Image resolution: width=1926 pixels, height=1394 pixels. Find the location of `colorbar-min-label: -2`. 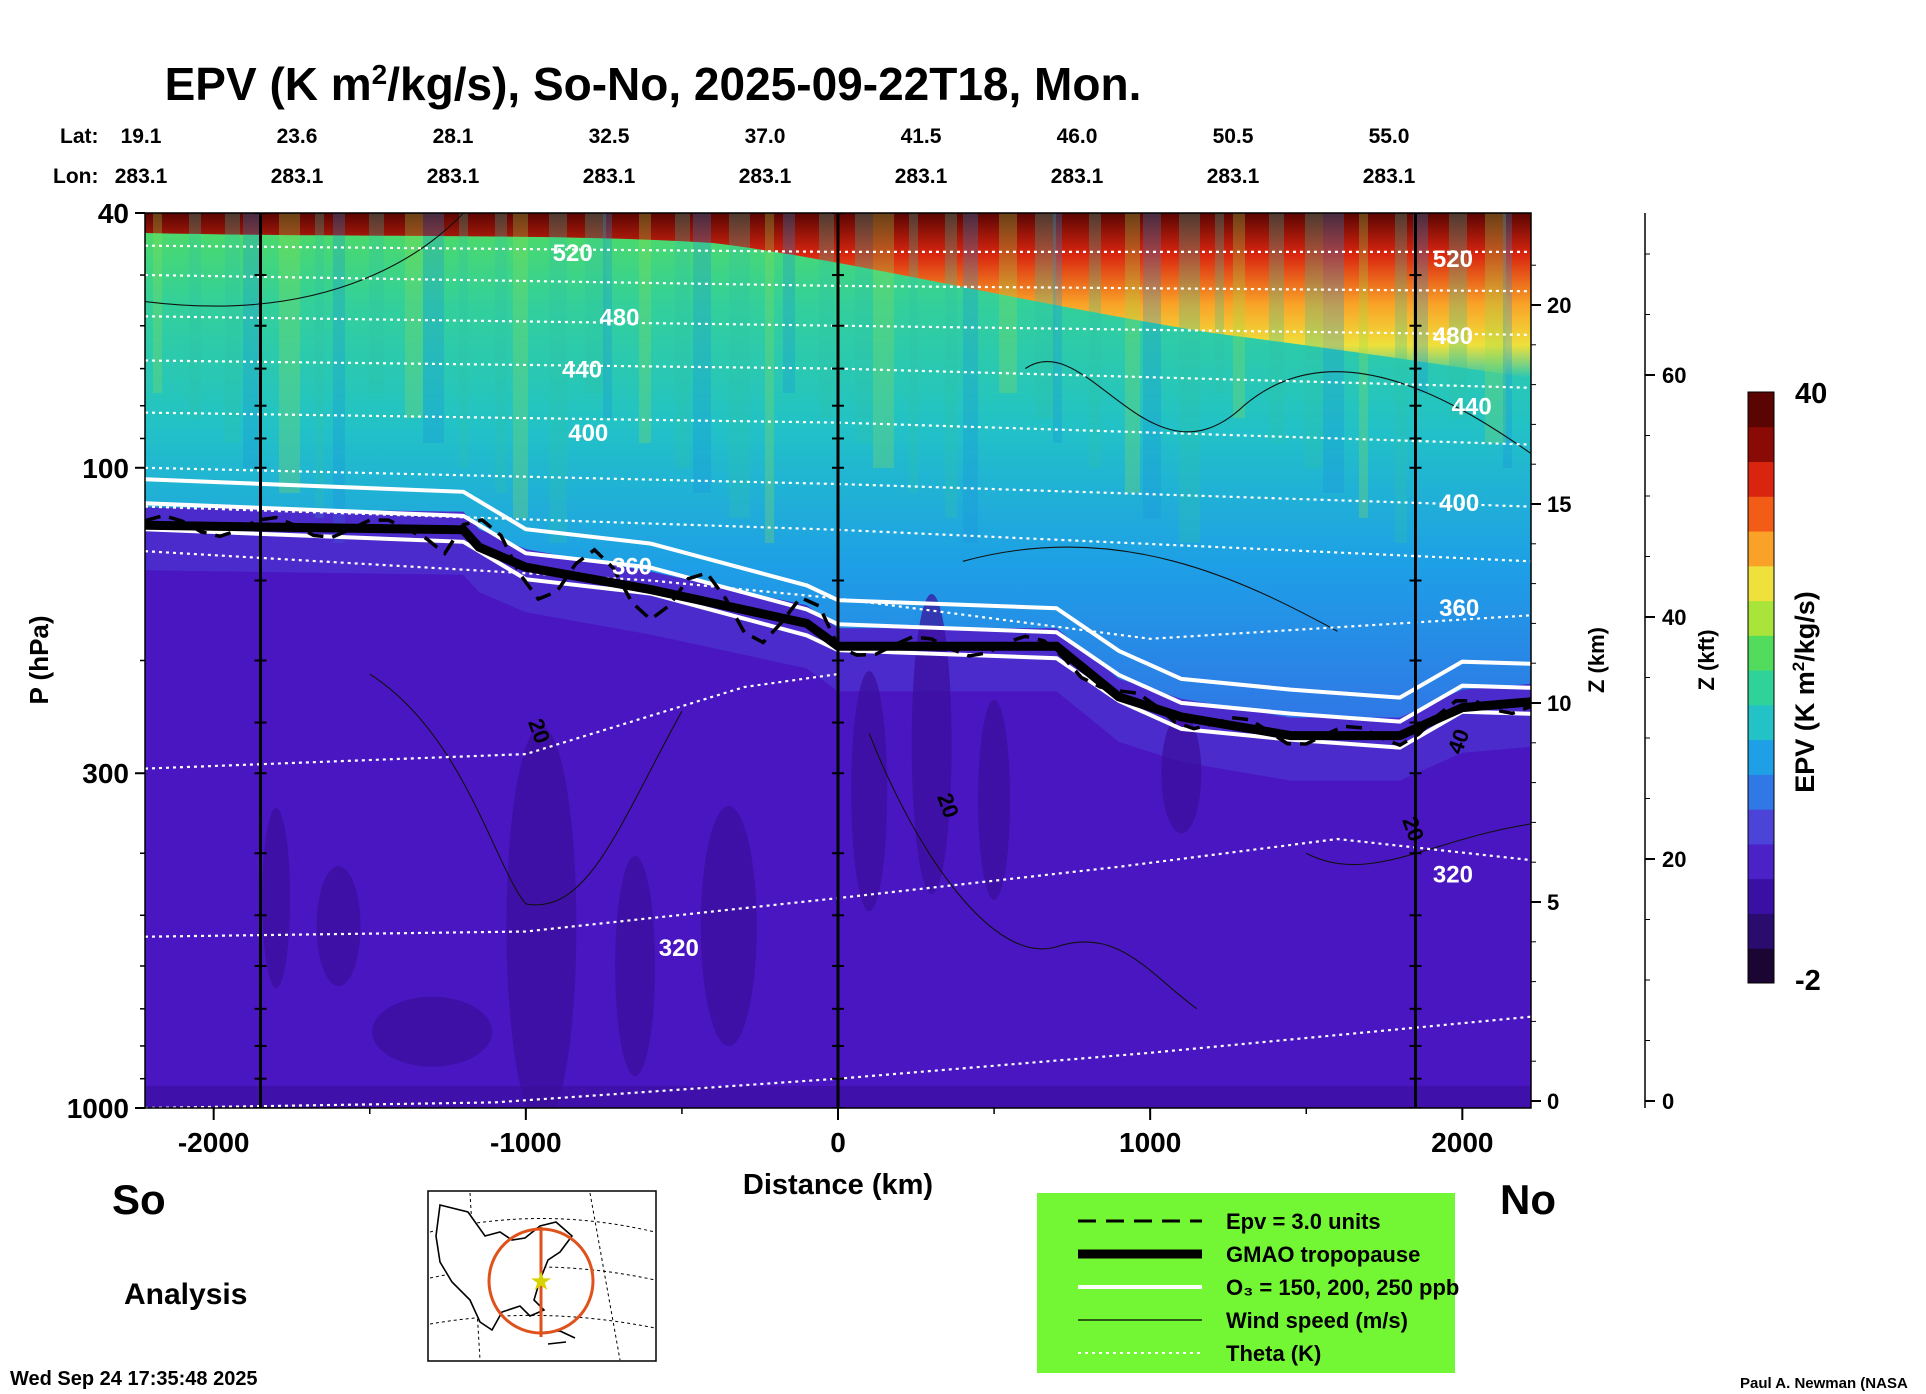

colorbar-min-label: -2 is located at coordinates (1808, 981).